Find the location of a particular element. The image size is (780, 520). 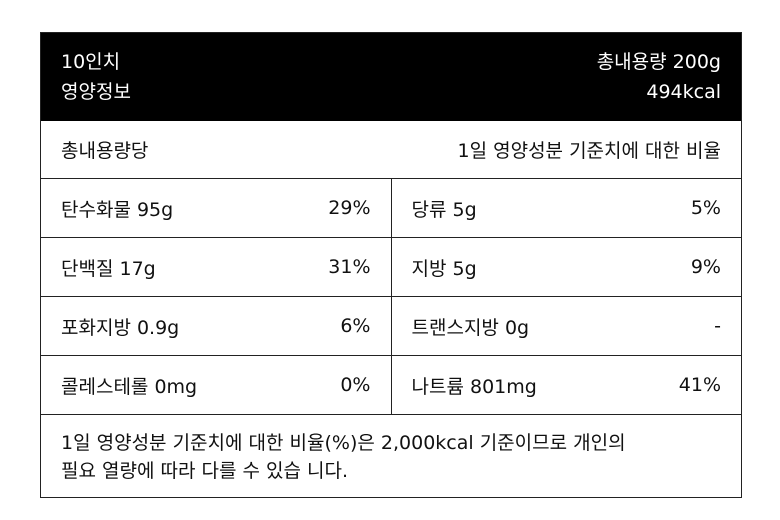

table-row: 탄수화물 95g 29% 당류 5g 5% is located at coordinates (391, 208).